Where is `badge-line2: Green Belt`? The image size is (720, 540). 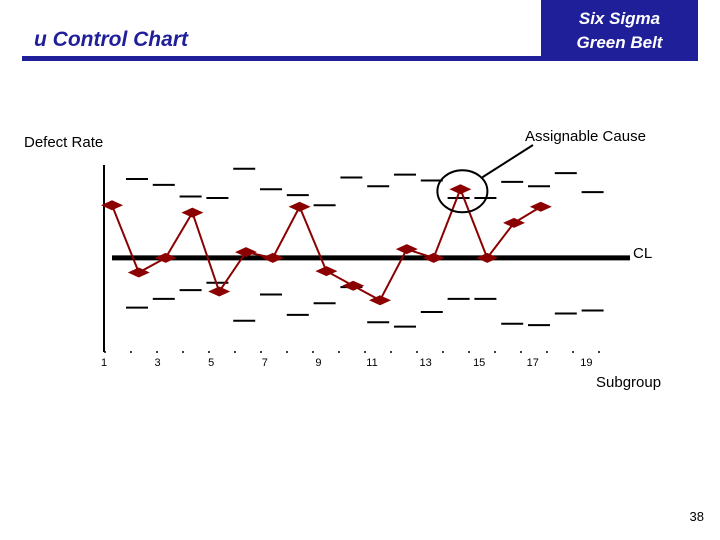 badge-line2: Green Belt is located at coordinates (619, 42).